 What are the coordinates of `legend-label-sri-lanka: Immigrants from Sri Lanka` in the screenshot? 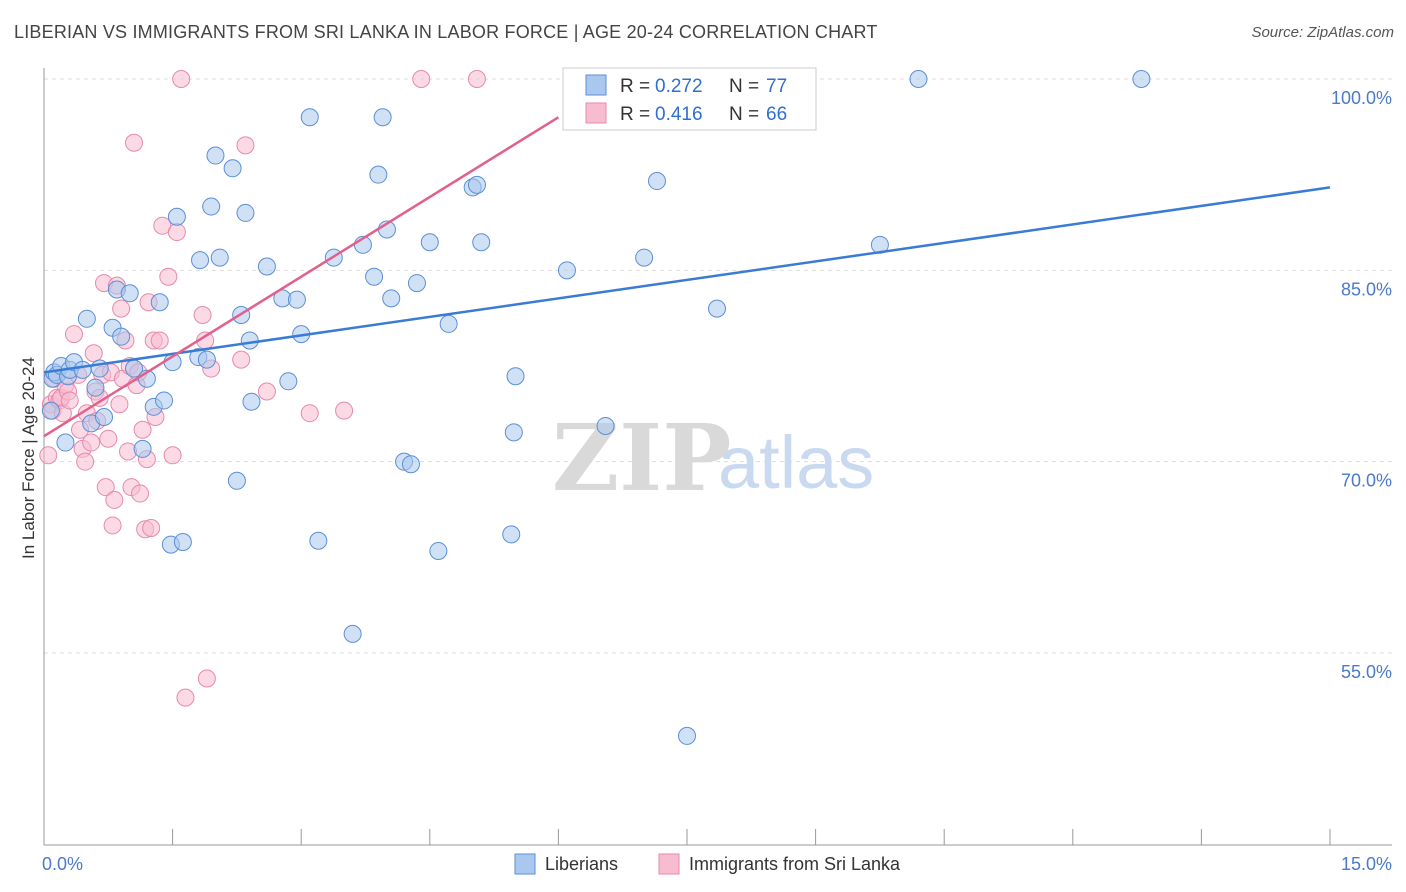 It's located at (795, 864).